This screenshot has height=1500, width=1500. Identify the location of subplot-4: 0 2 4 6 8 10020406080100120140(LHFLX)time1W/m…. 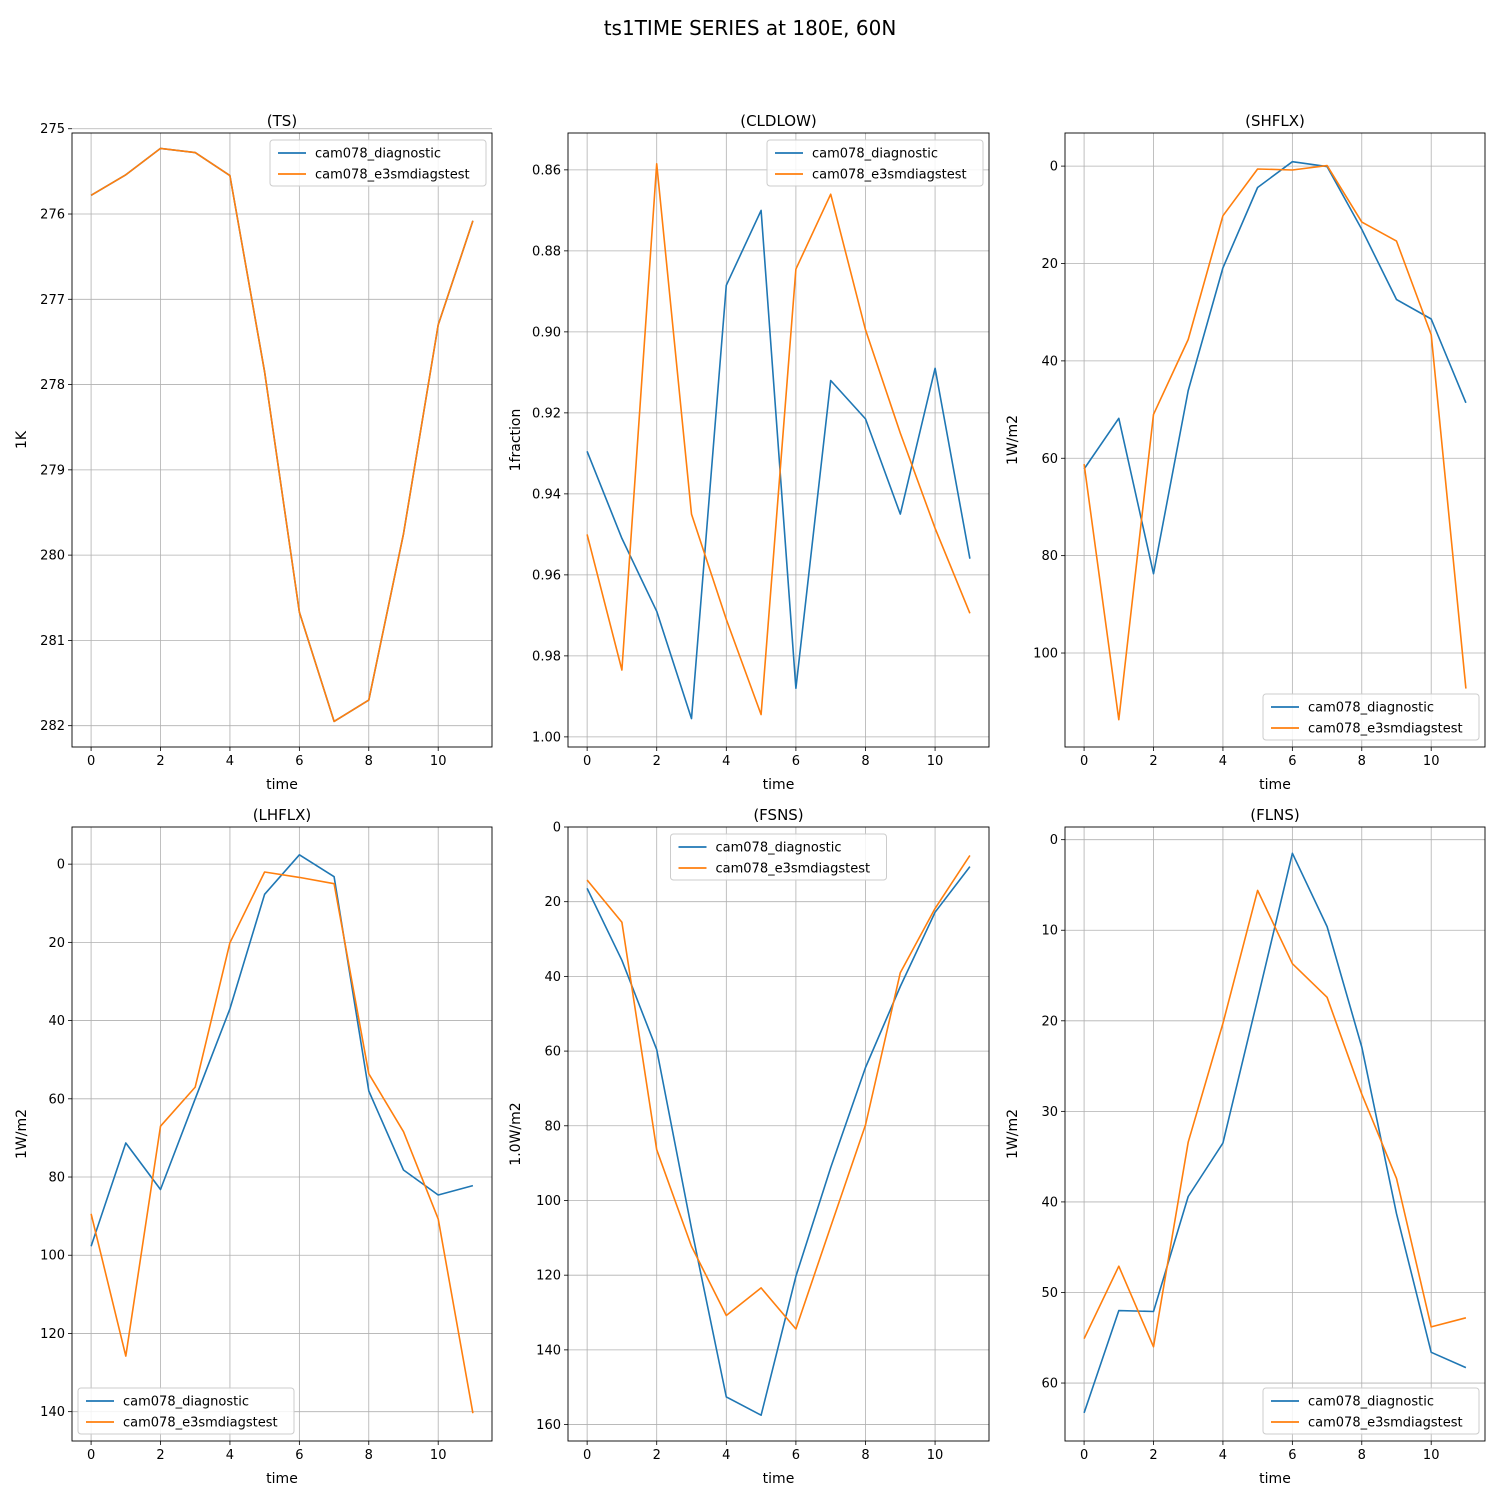
(253, 1146).